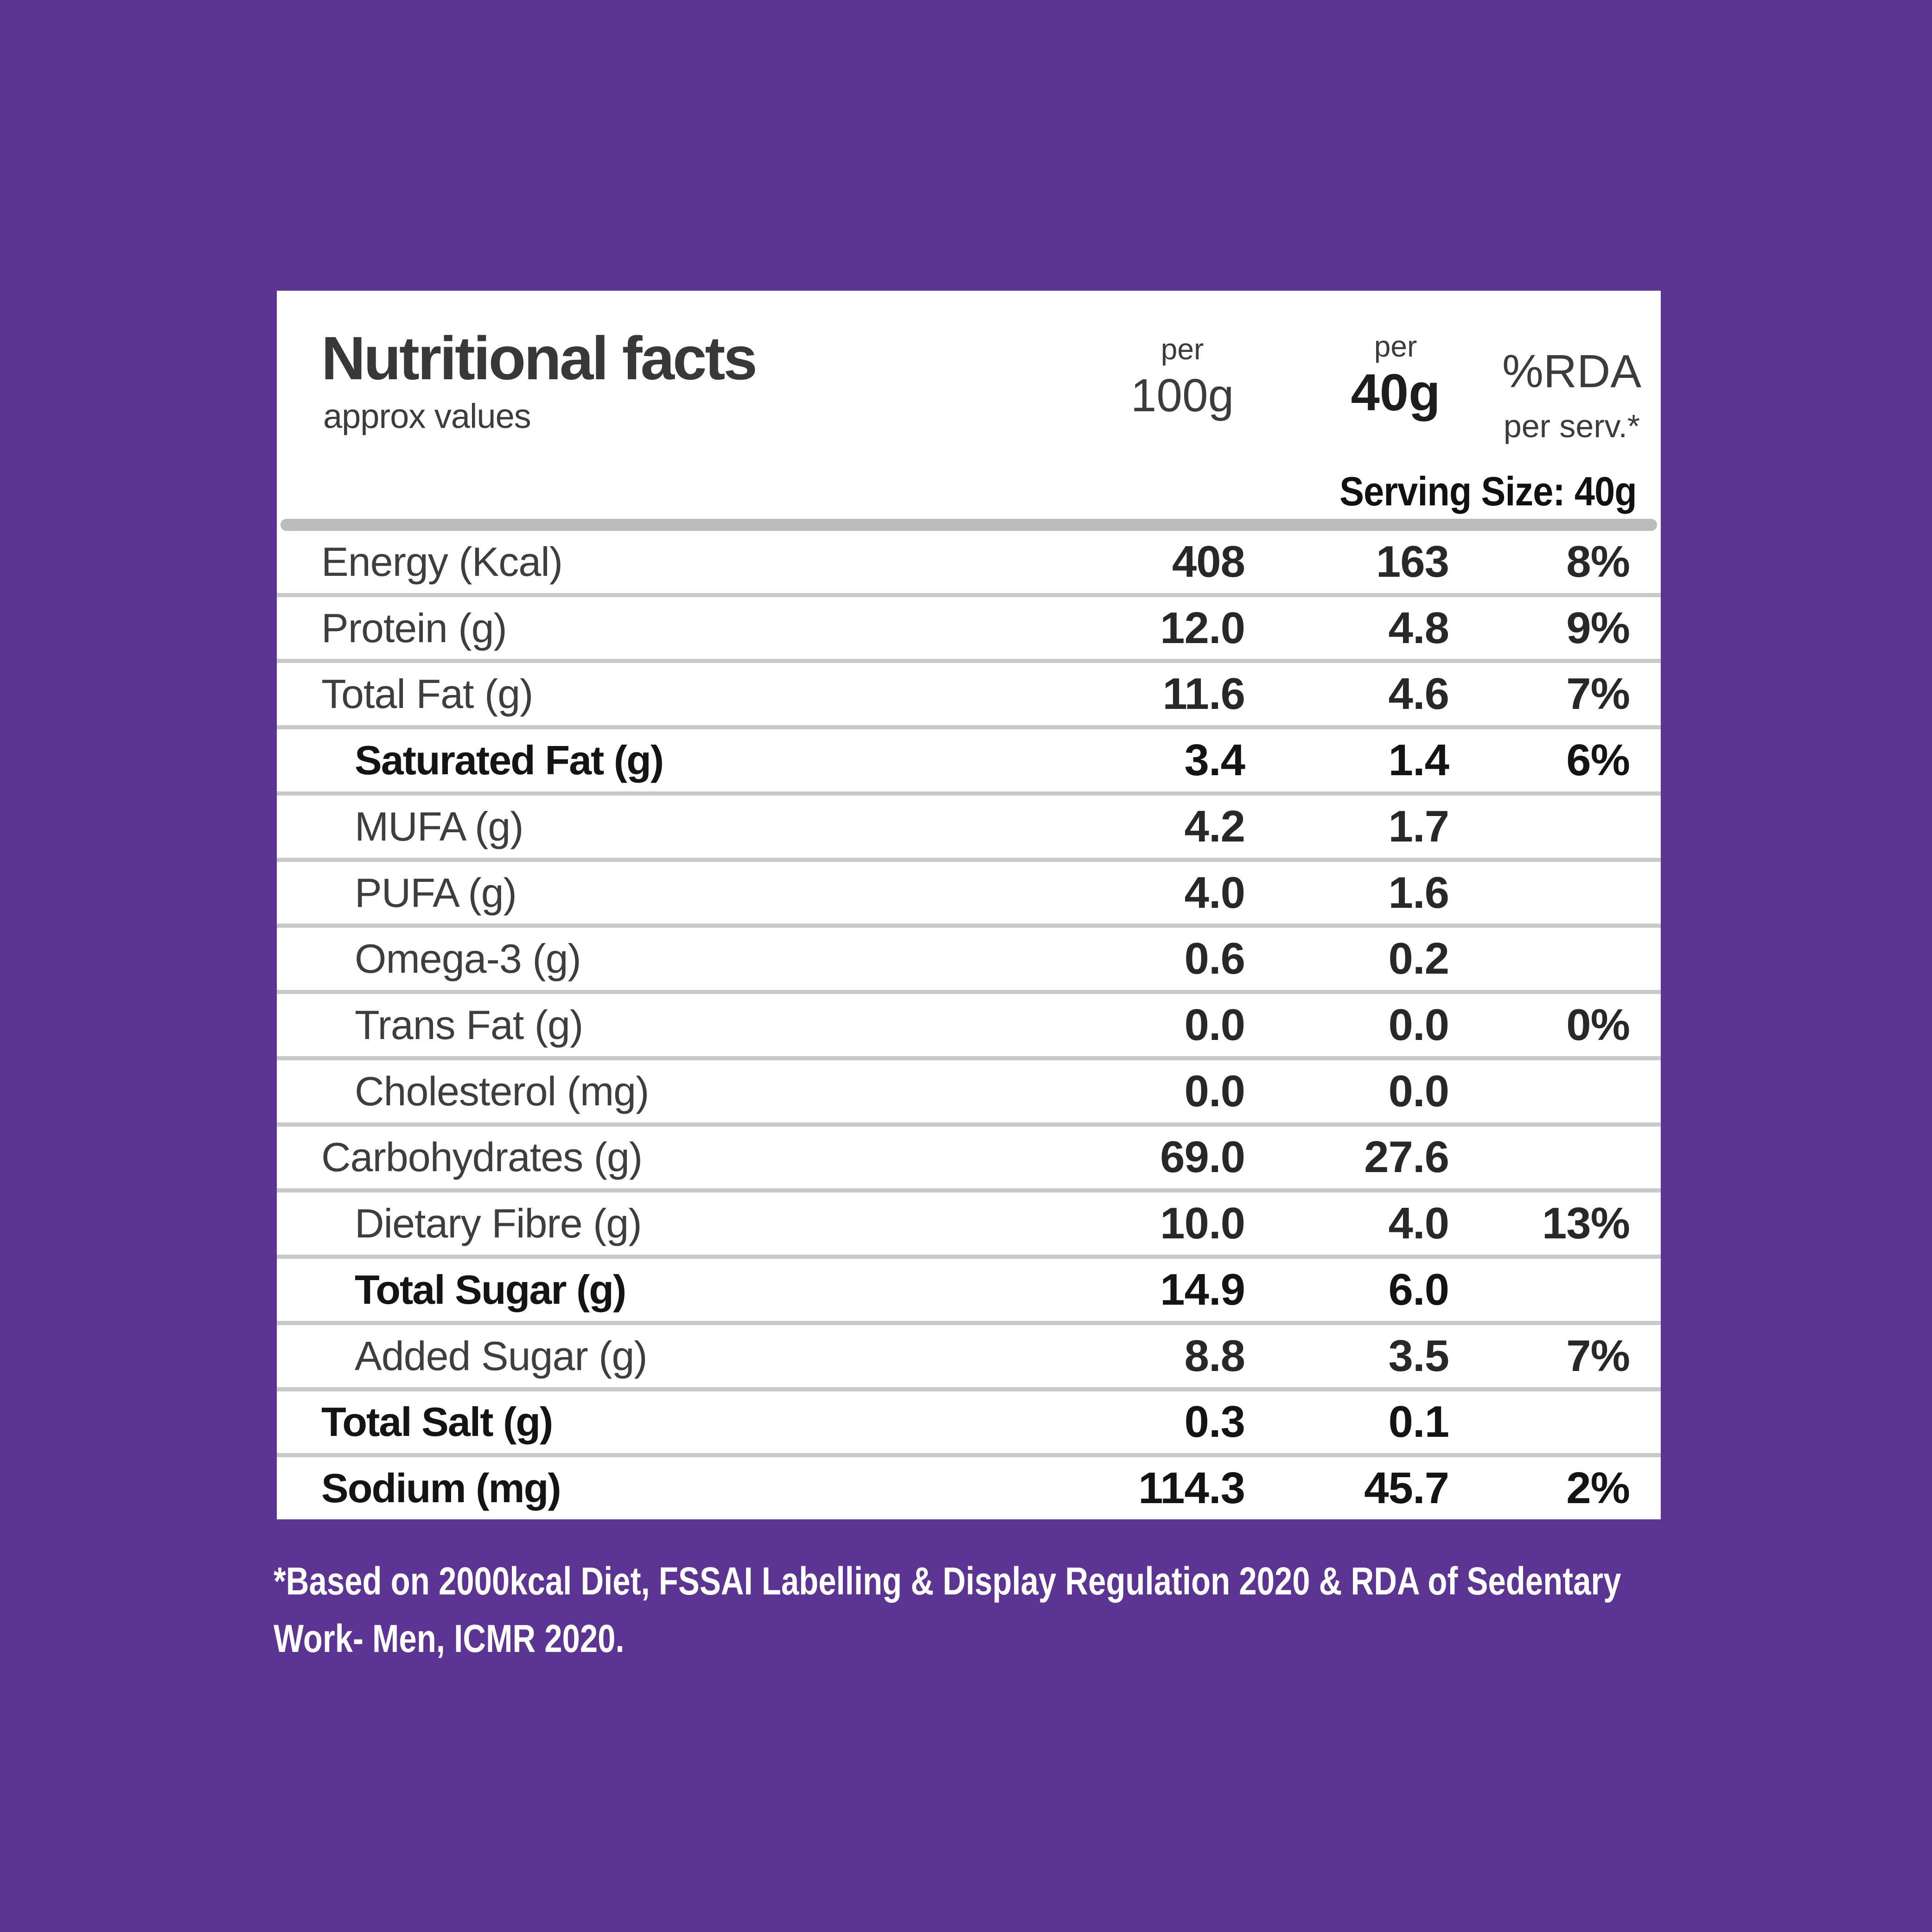 Image resolution: width=1932 pixels, height=1932 pixels. Describe the element at coordinates (969, 1292) in the screenshot. I see `table-row: Total Sugar (g) 14.9 6.0` at that location.